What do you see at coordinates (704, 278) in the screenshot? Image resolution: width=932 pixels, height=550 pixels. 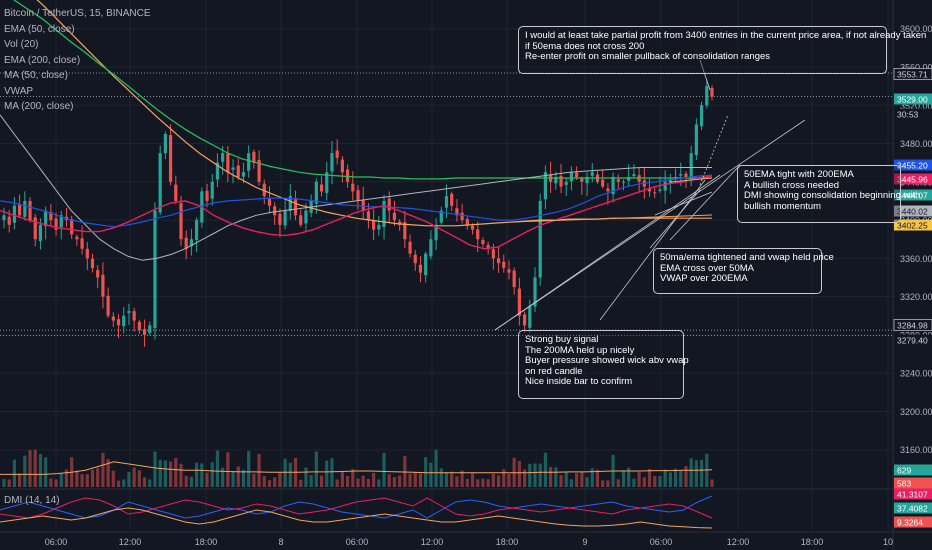 I see `note-line: VWAP over 200EMA` at bounding box center [704, 278].